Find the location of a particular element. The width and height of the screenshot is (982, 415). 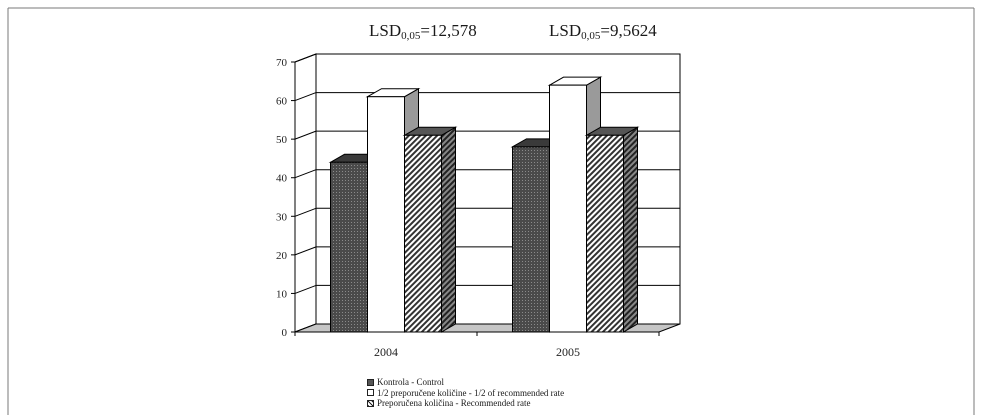

y-tick-label-60: 60 is located at coordinates (282, 102).